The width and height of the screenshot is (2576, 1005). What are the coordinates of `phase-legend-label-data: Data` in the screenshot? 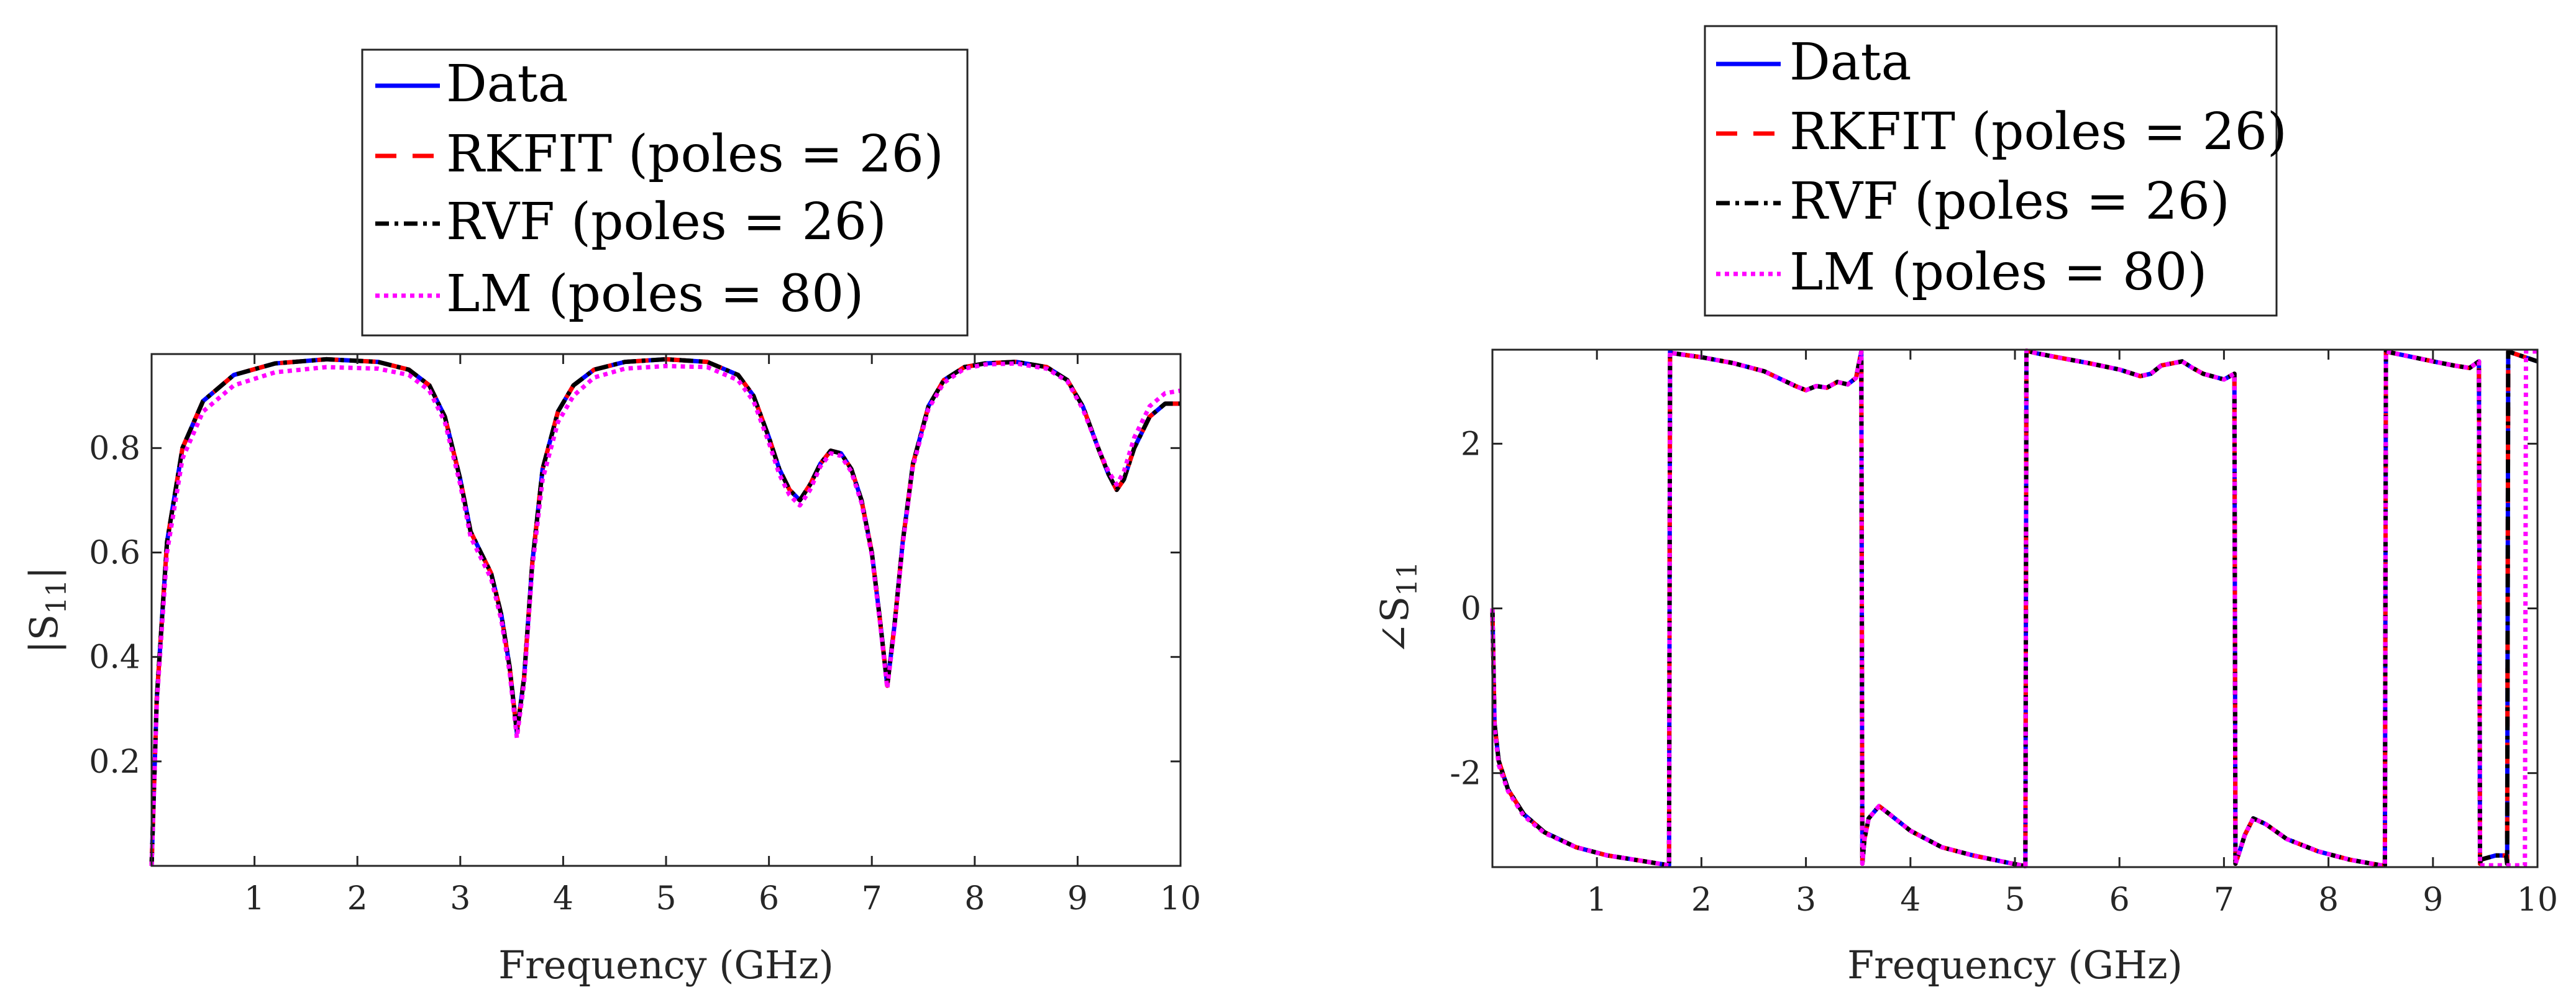 It's located at (1850, 63).